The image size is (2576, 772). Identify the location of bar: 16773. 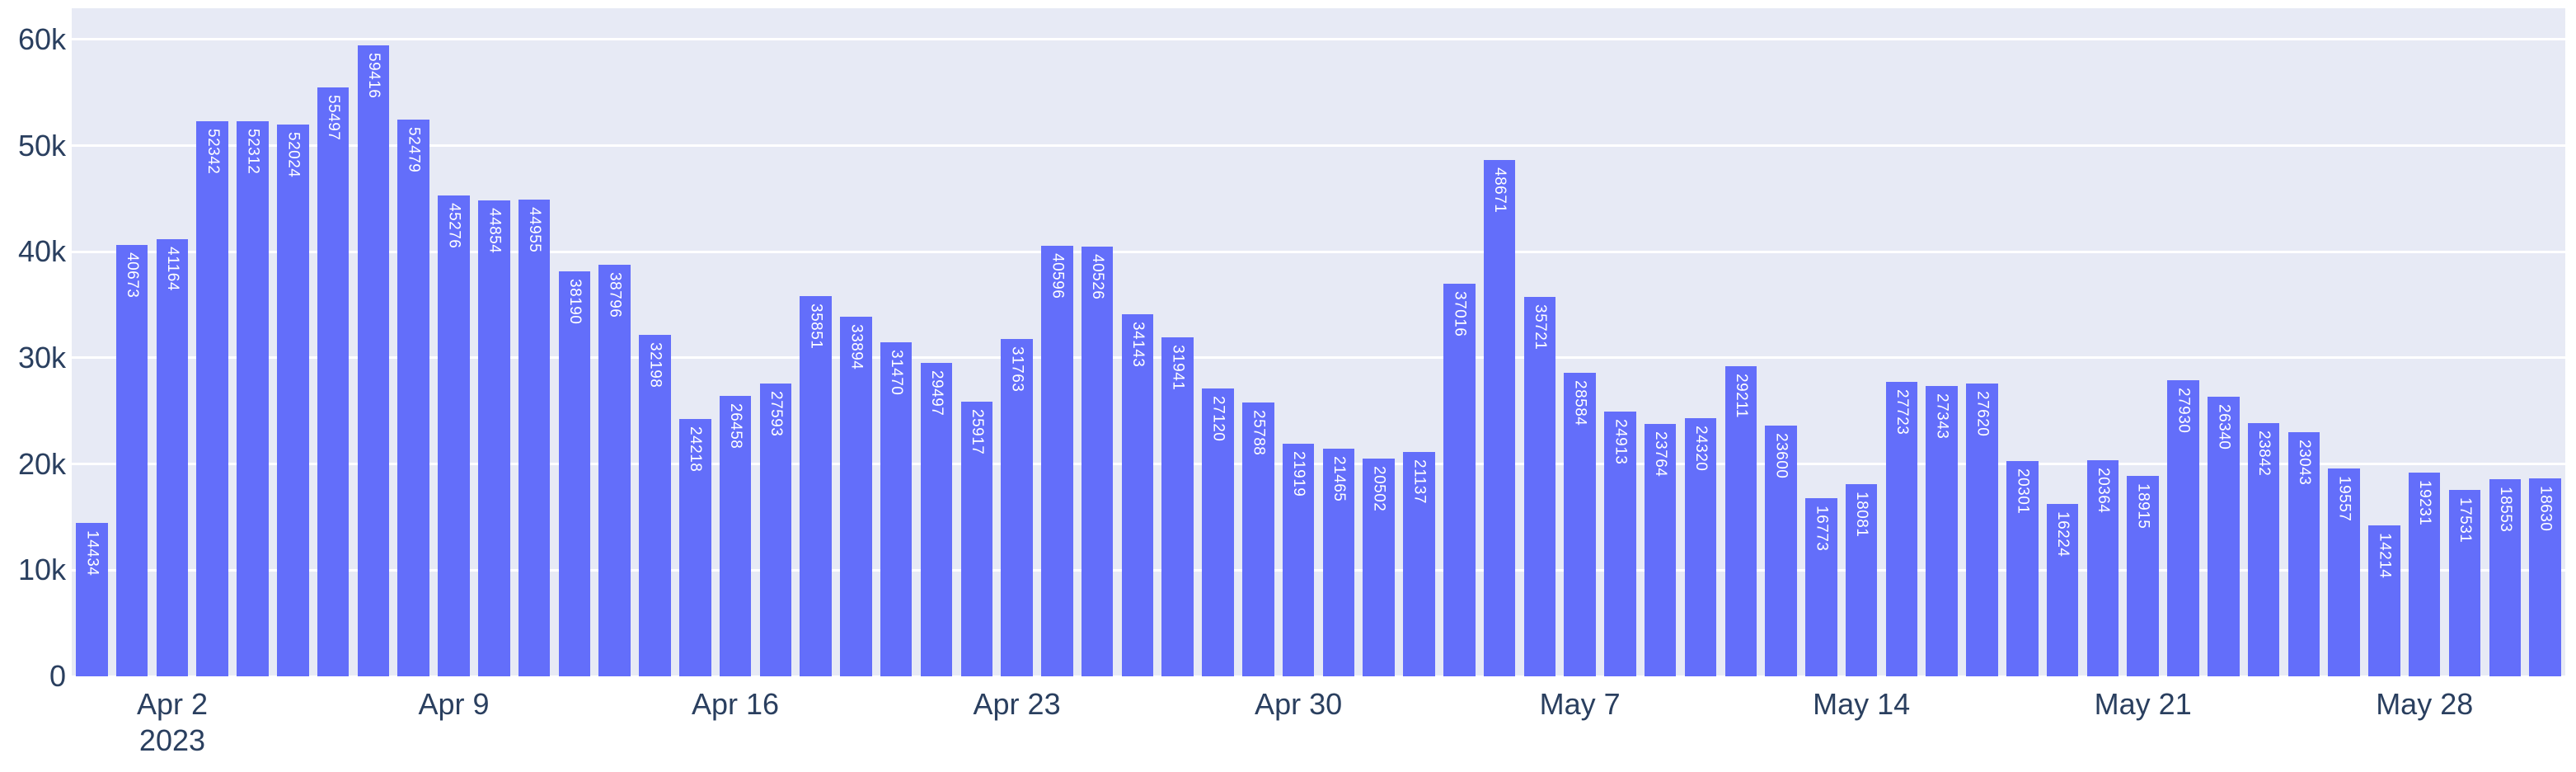
(1821, 587).